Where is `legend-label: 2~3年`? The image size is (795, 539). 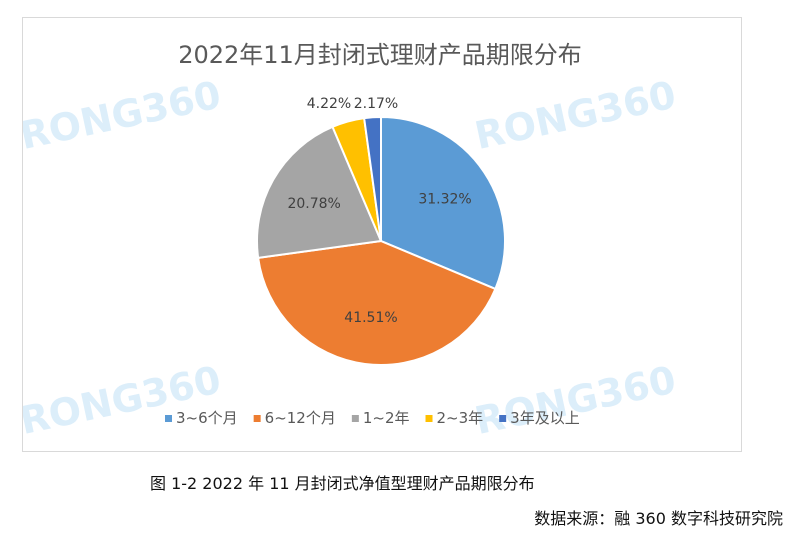 legend-label: 2~3年 is located at coordinates (460, 418).